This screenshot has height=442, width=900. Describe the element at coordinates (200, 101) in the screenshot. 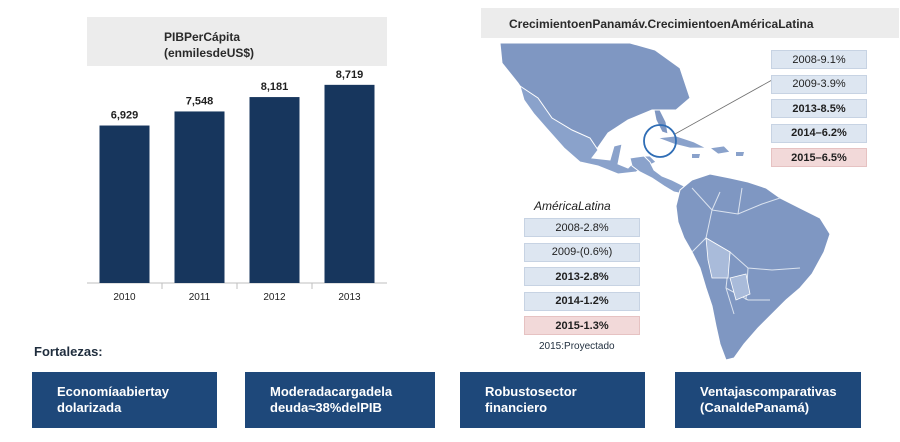

I see `bar-value-label: 7,548` at that location.